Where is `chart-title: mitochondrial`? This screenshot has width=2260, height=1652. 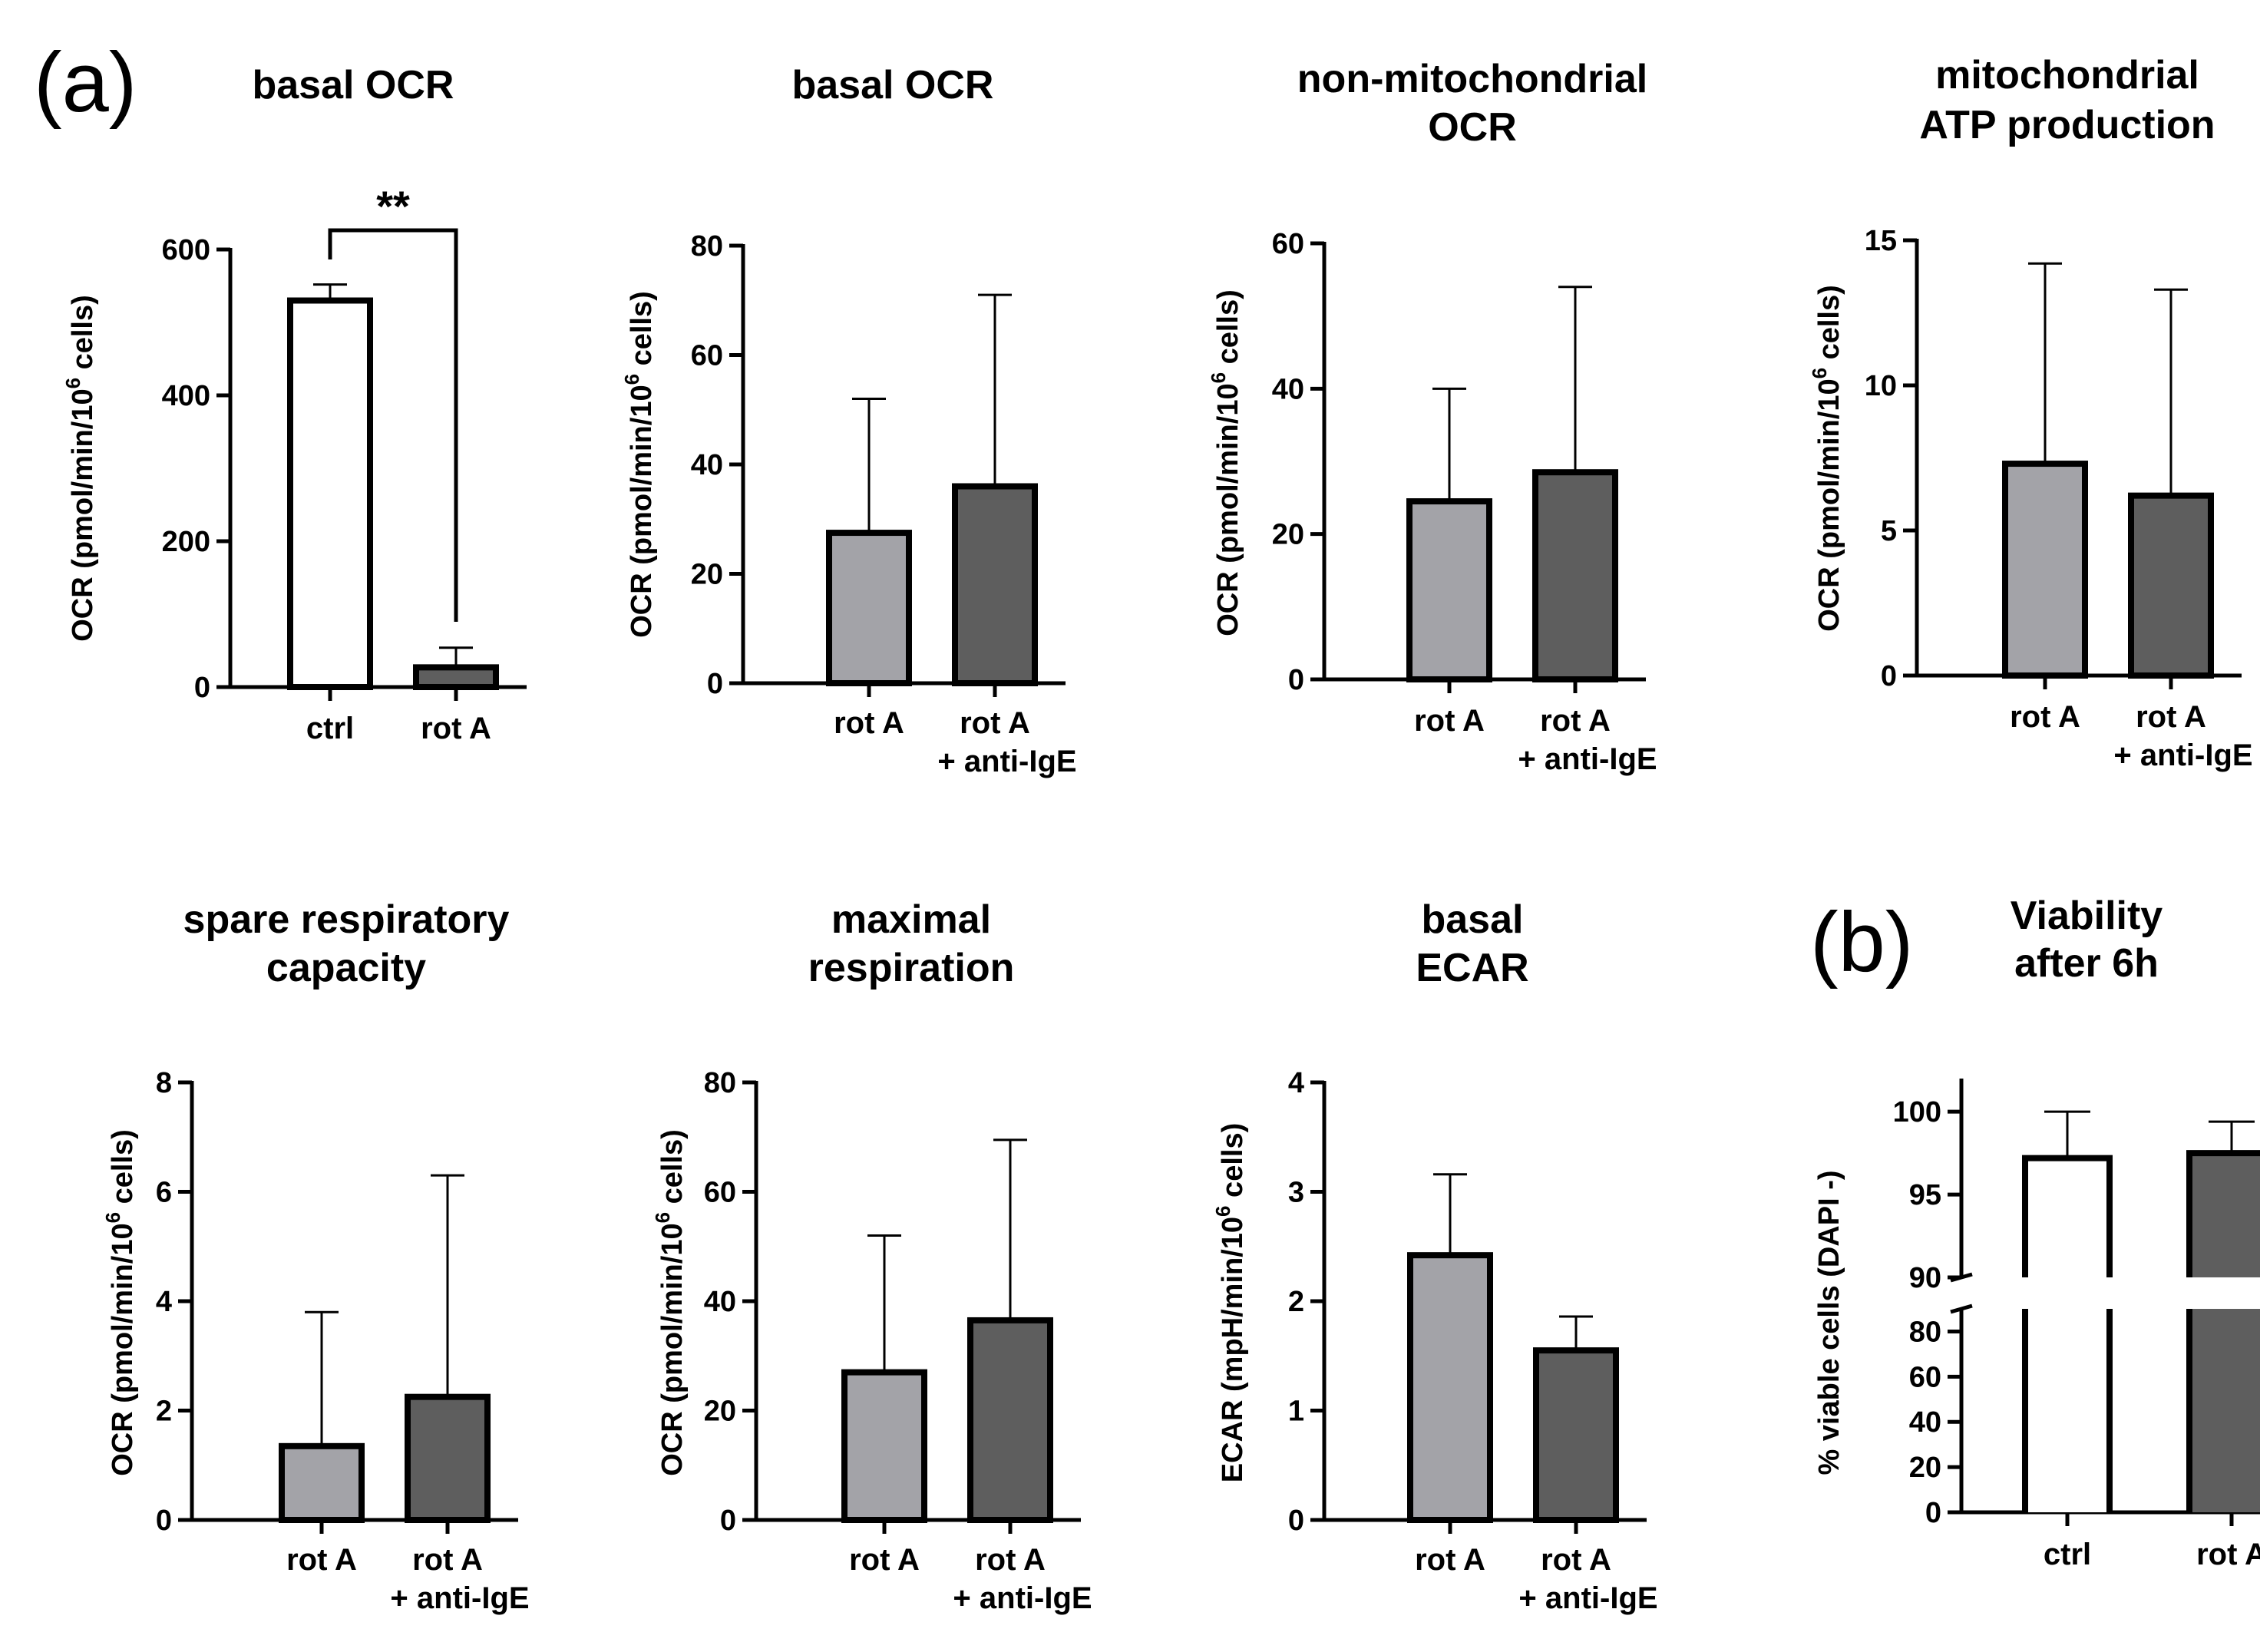
chart-title: mitochondrial is located at coordinates (2067, 75).